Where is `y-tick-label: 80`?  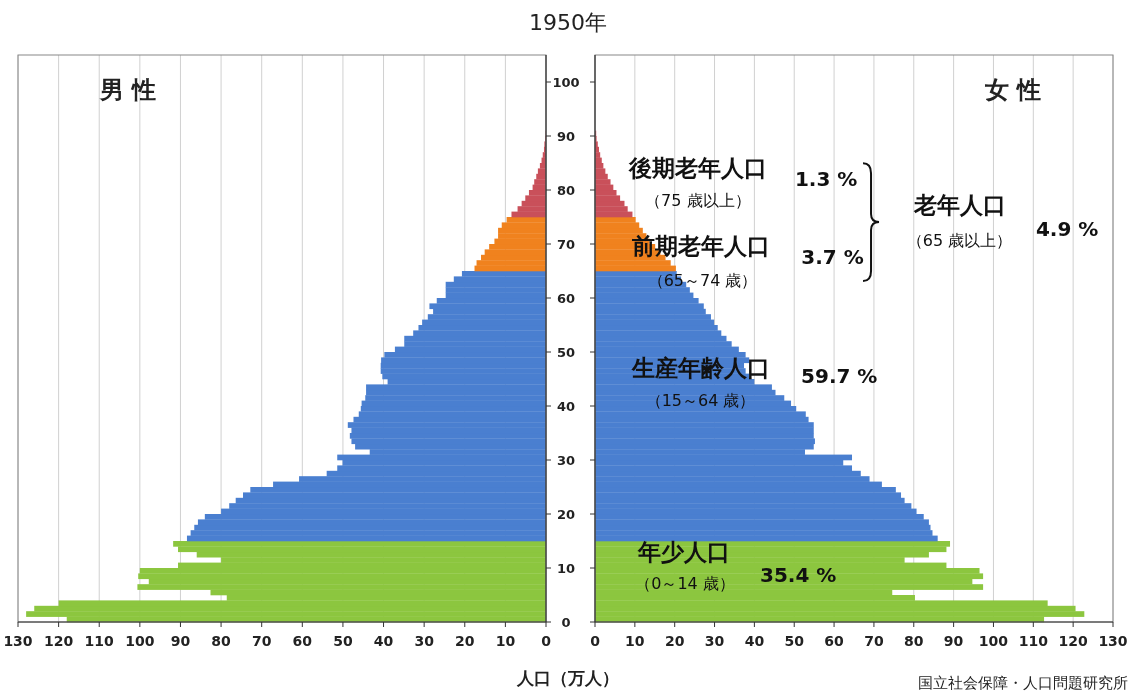
y-tick-label: 80 is located at coordinates (566, 190).